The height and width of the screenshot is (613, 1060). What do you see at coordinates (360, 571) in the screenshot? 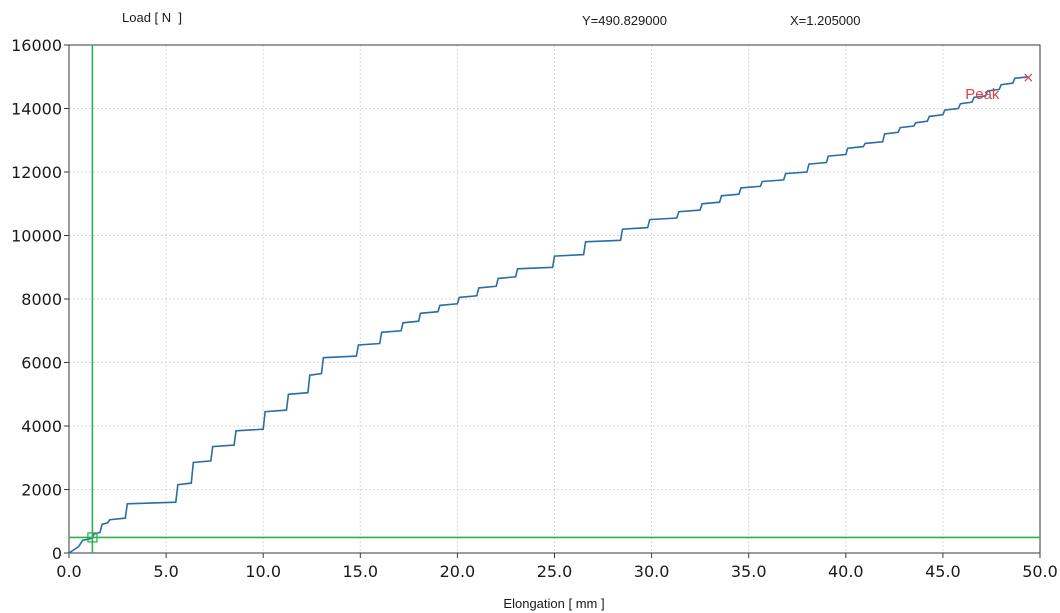
I see `x-tick-label: 15.0` at bounding box center [360, 571].